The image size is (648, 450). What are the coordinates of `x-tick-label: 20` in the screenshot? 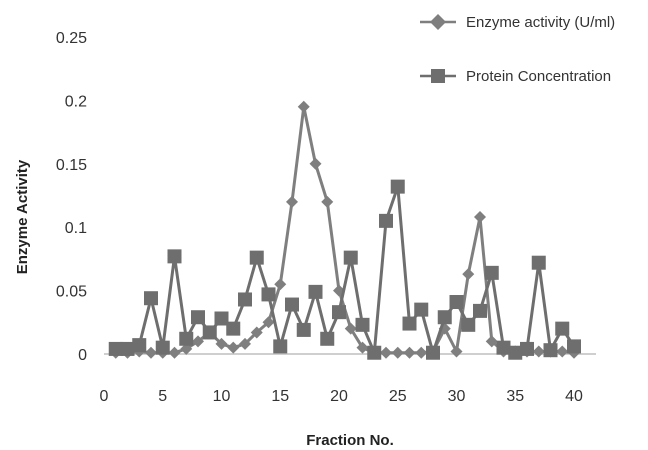 It's located at (339, 396).